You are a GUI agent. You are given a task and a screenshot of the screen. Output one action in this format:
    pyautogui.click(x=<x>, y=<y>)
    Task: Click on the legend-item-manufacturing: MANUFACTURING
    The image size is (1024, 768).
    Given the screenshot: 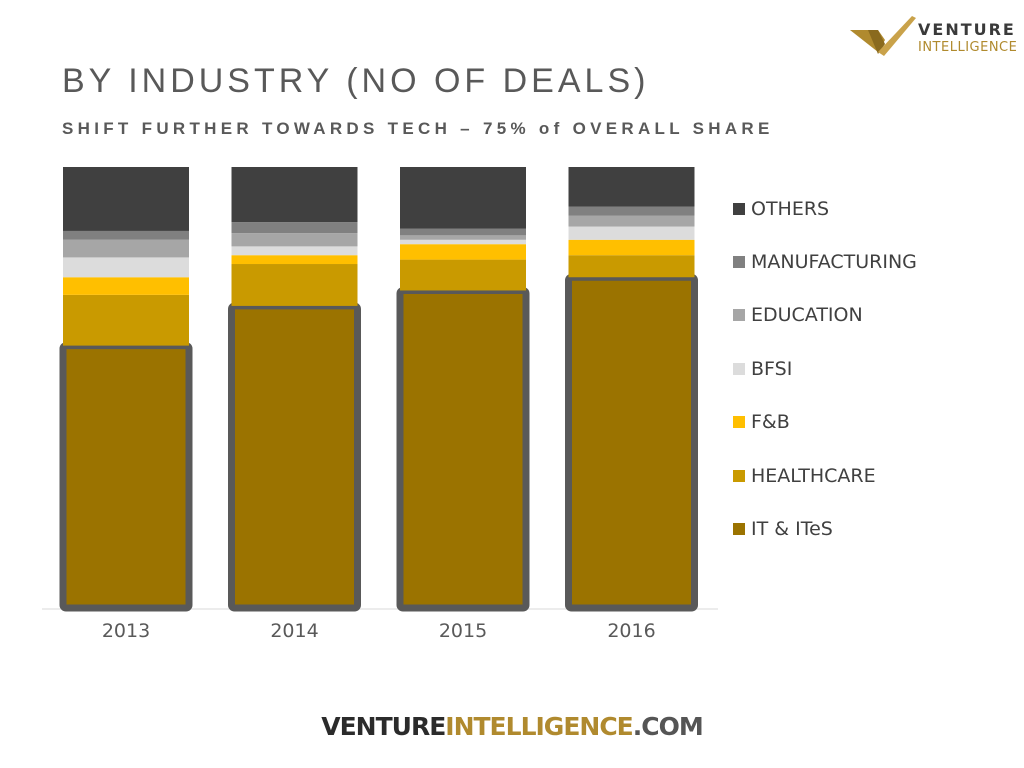 What is the action you would take?
    pyautogui.click(x=825, y=261)
    